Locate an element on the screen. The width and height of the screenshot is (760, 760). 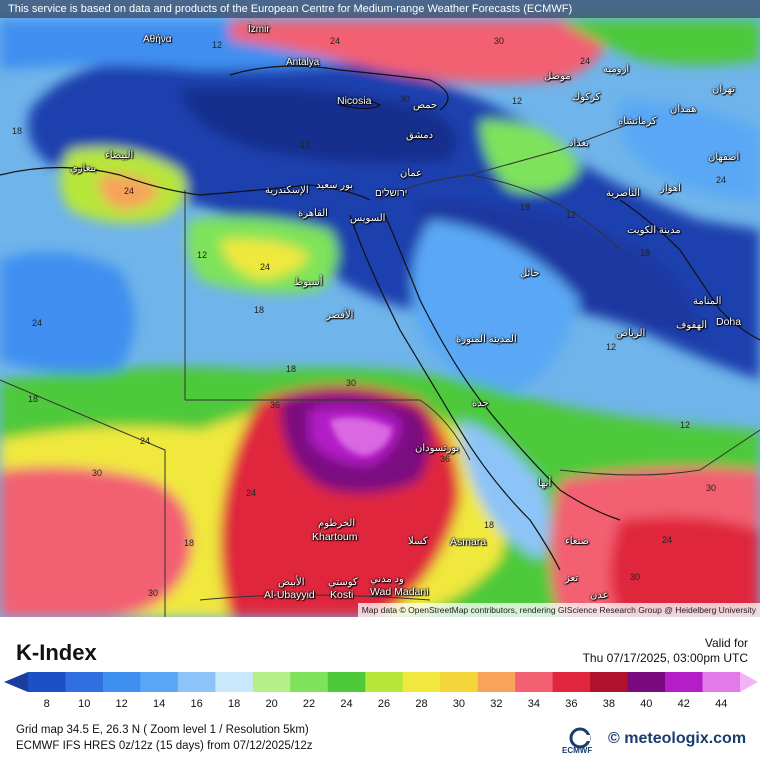
city-taiz: تعز is located at coordinates (572, 578).